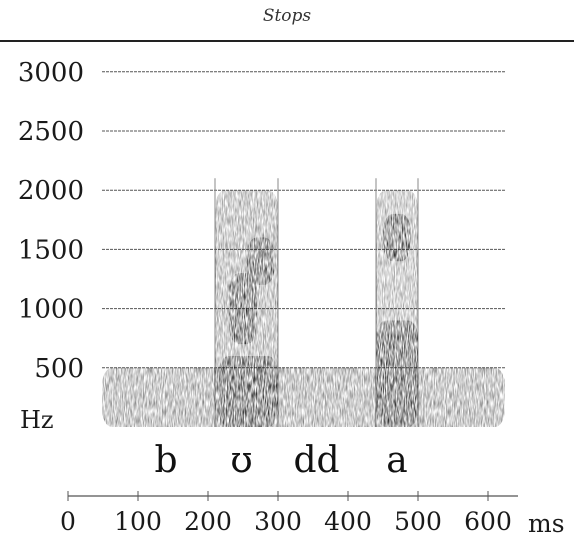 The image size is (574, 542). What do you see at coordinates (312, 514) in the screenshot?
I see `x-axis: 0 100 200 300 400 500 600 ms` at bounding box center [312, 514].